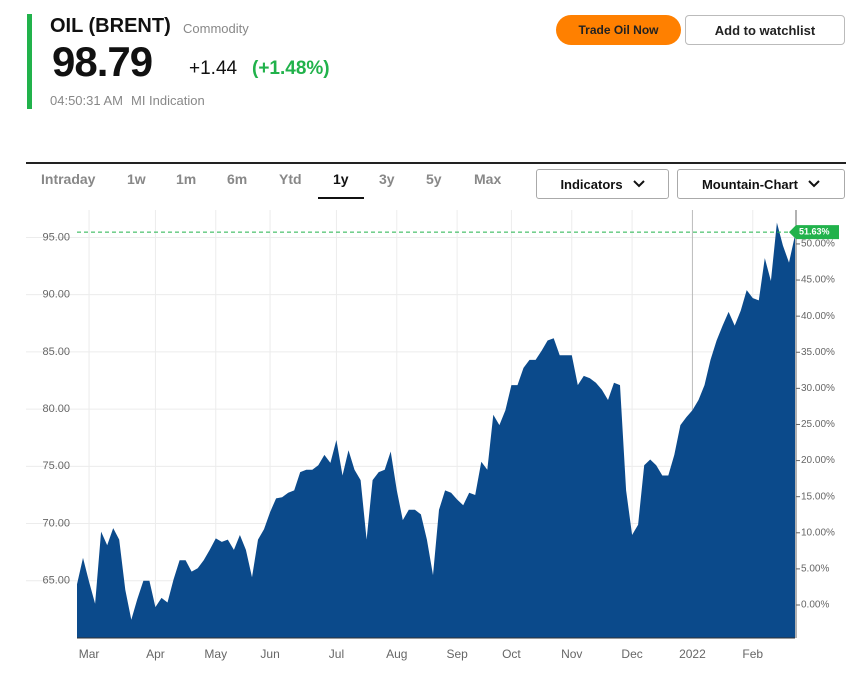 This screenshot has width=862, height=694. What do you see at coordinates (89, 654) in the screenshot?
I see `x-tick-label: Mar` at bounding box center [89, 654].